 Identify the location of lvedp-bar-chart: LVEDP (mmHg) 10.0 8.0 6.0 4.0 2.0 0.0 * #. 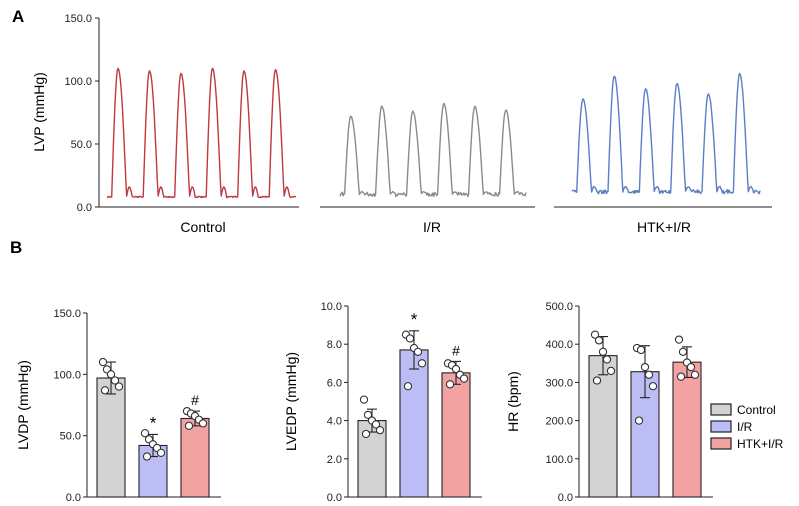
(382, 402).